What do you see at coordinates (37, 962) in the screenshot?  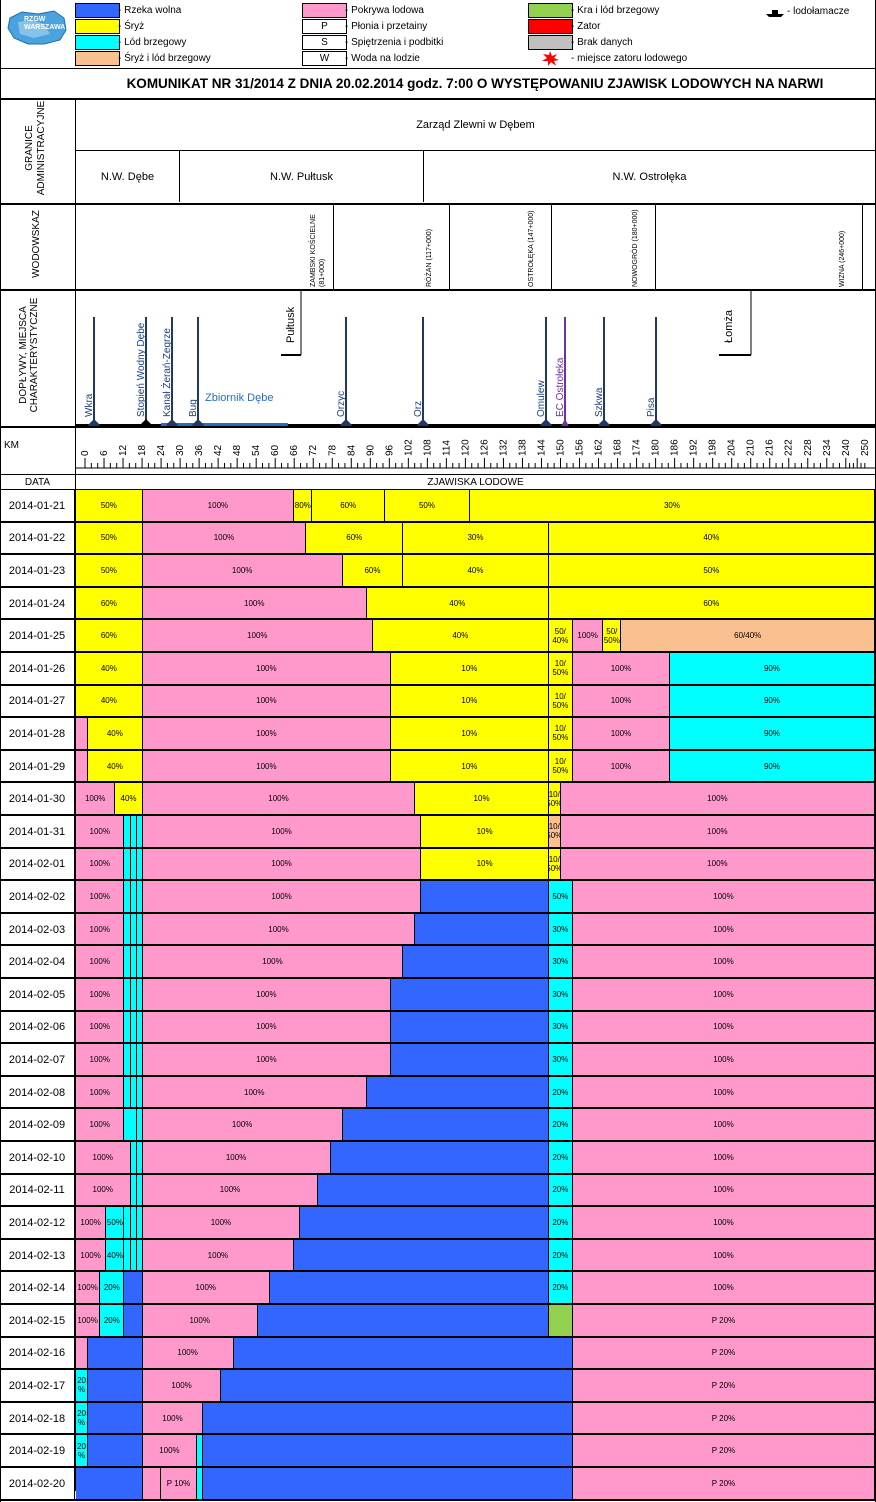 I see `date-cell: 2014-02-04` at bounding box center [37, 962].